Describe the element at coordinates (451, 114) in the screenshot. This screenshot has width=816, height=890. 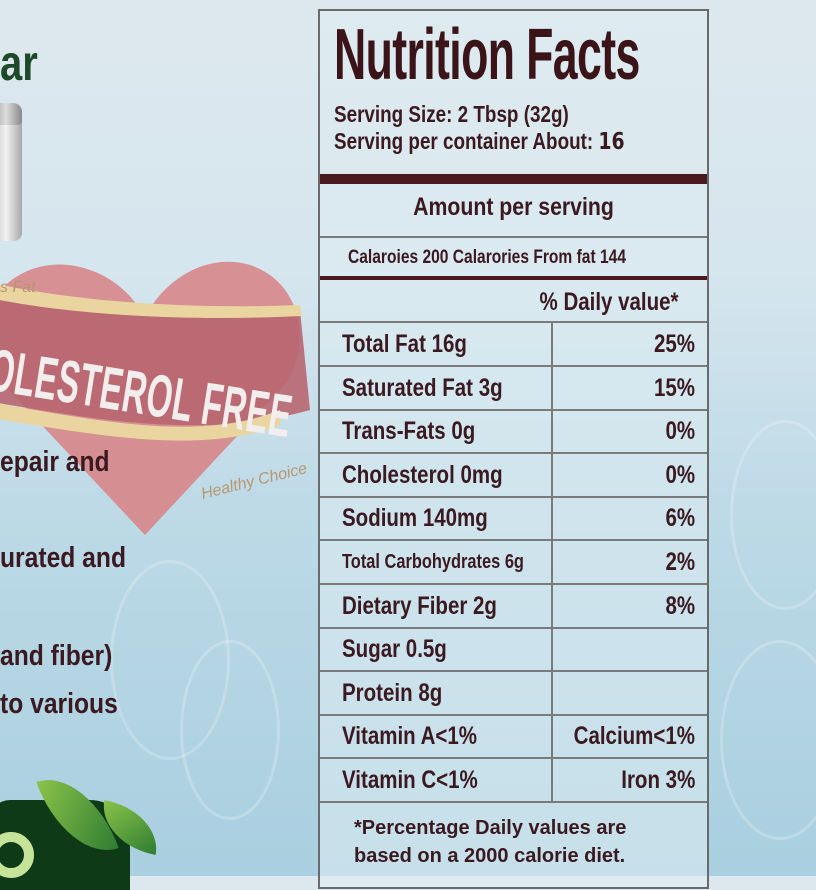
I see `serving-size: Serving Size: 2 Tbsp (32g)` at that location.